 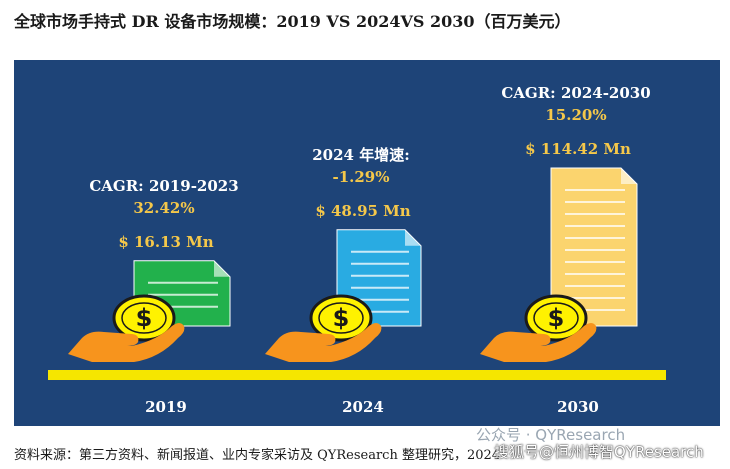 I want to click on baseline-bar, so click(x=357, y=375).